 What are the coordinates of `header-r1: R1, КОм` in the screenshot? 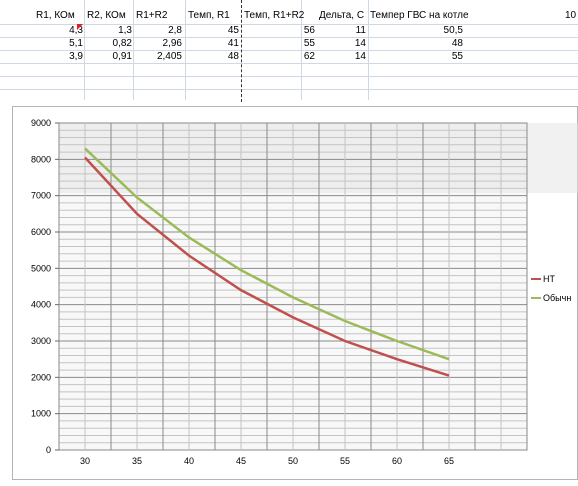 It's located at (55, 15).